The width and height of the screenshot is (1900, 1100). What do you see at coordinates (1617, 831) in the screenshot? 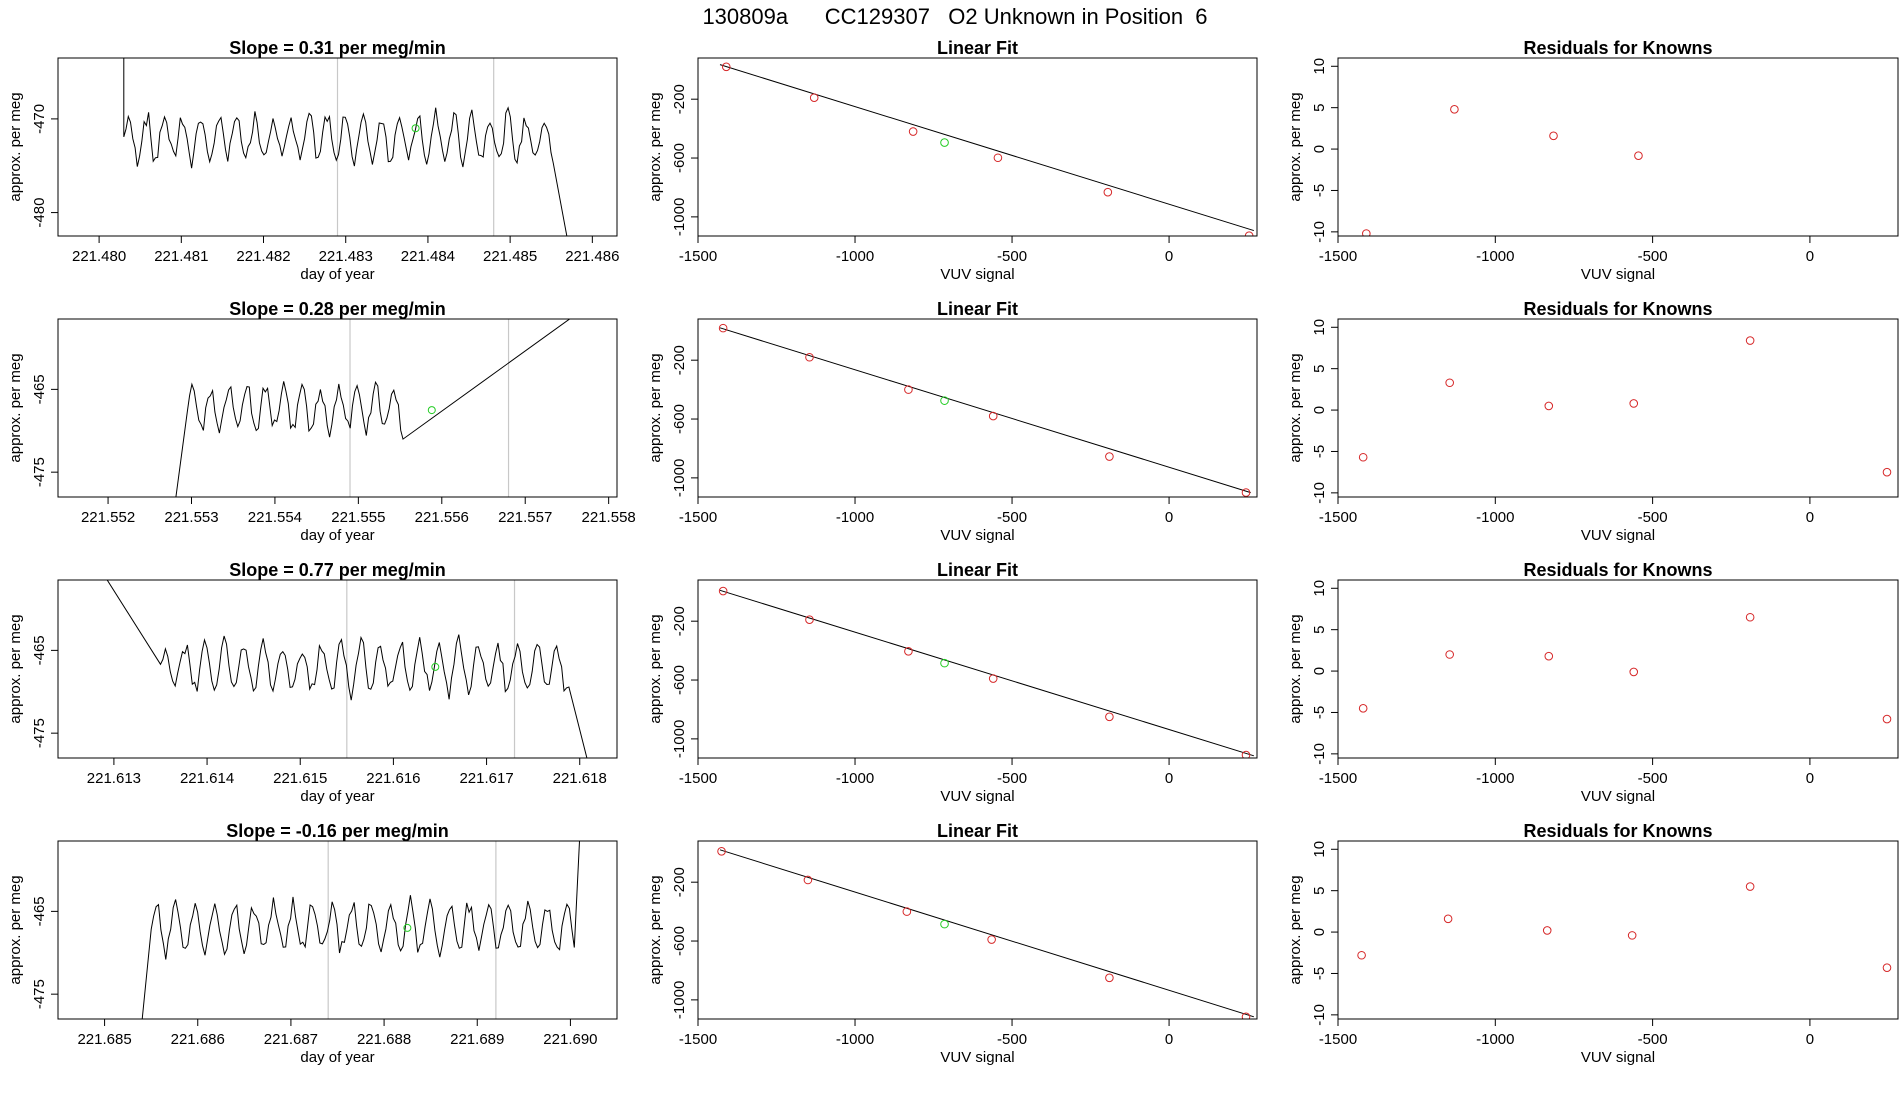
I see `panel-title: Residuals for Knowns` at bounding box center [1617, 831].